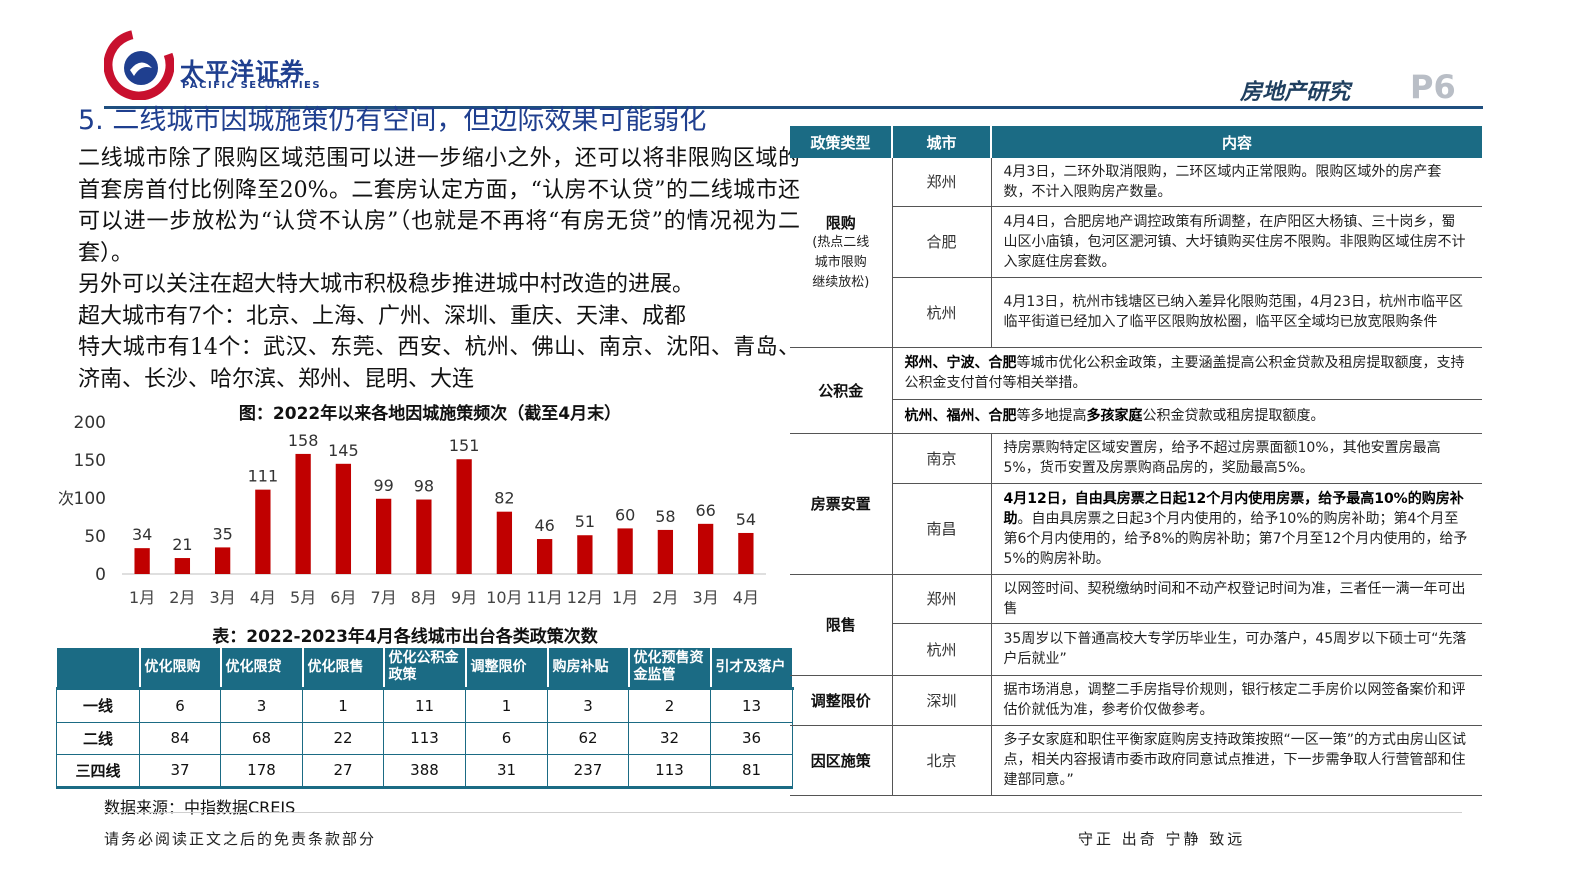 The width and height of the screenshot is (1587, 892). What do you see at coordinates (90, 499) in the screenshot?
I see `y-tick-label: 100` at bounding box center [90, 499].